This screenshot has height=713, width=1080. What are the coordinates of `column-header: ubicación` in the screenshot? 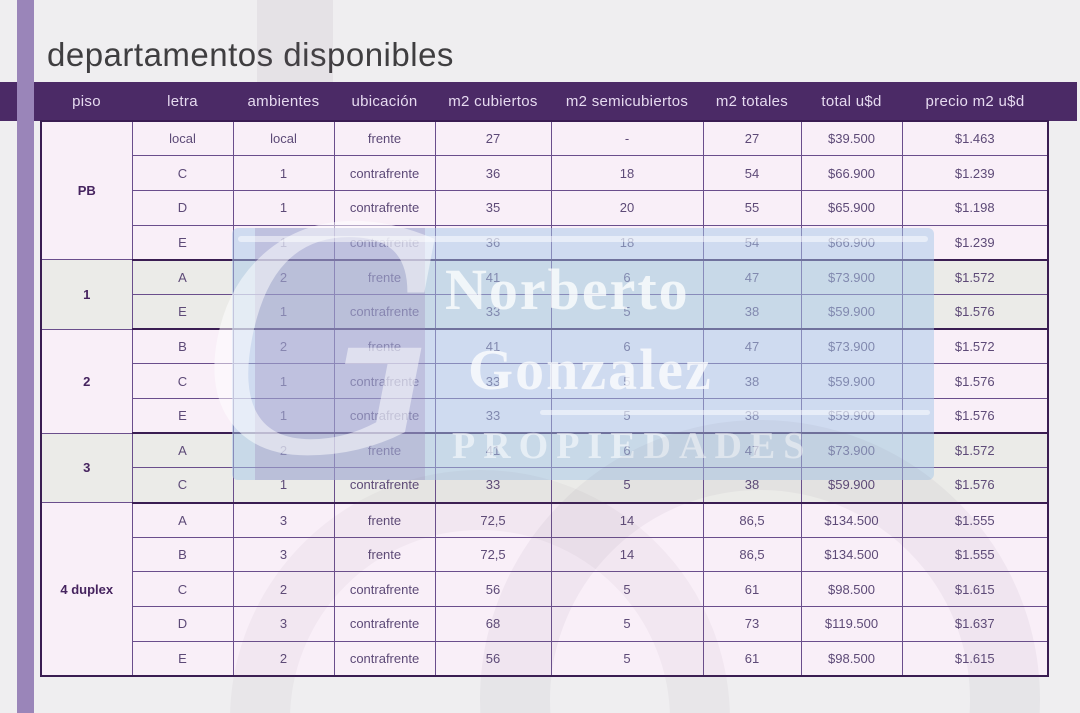 It's located at (384, 101).